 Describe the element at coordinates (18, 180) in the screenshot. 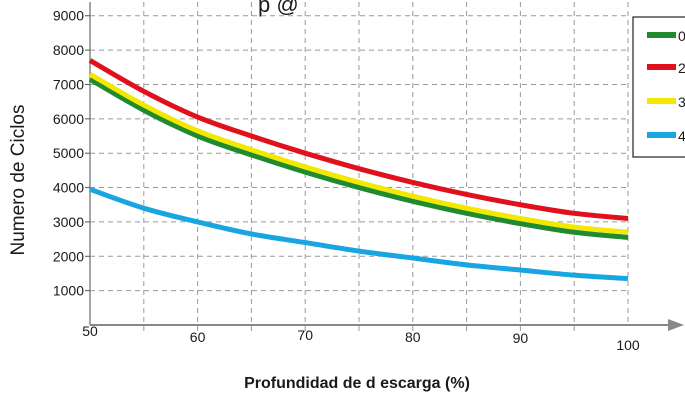

I see `y-axis-label: Numero de Ciclos` at that location.